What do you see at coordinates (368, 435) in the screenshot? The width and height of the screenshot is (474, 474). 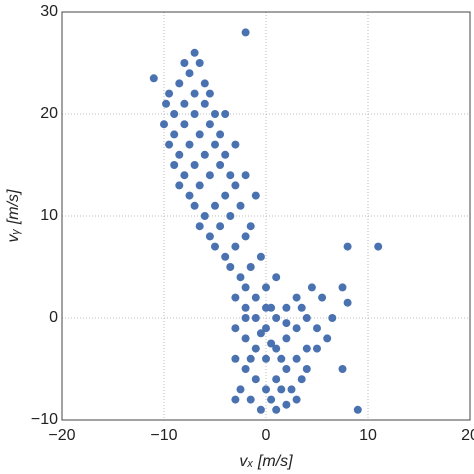 I see `x-tick-label: 10` at bounding box center [368, 435].